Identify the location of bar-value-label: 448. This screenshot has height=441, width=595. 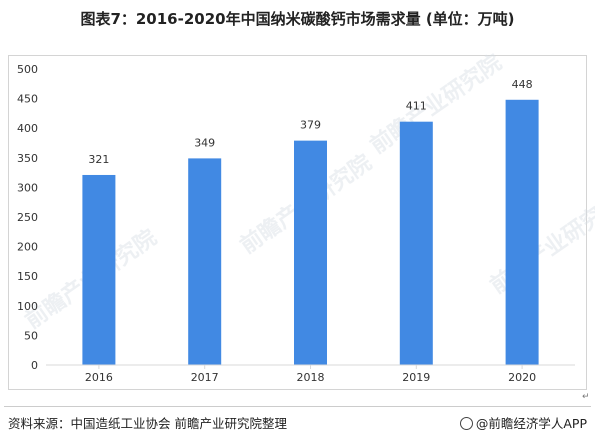
(522, 84).